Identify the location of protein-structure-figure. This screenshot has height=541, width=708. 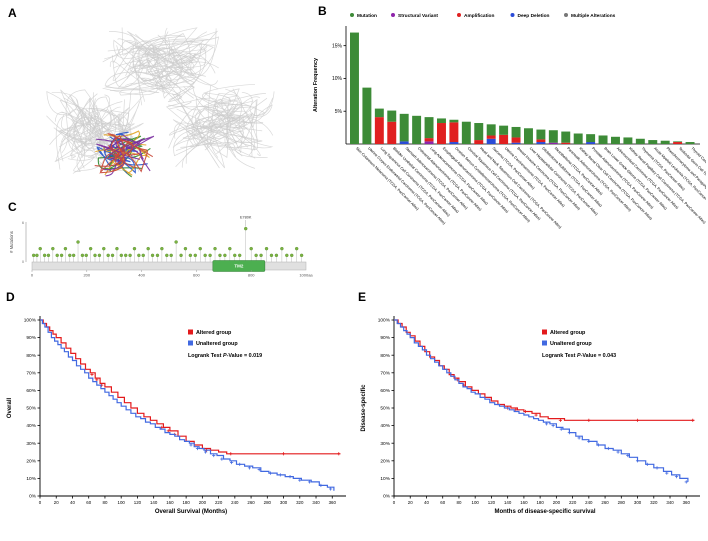
(160, 102).